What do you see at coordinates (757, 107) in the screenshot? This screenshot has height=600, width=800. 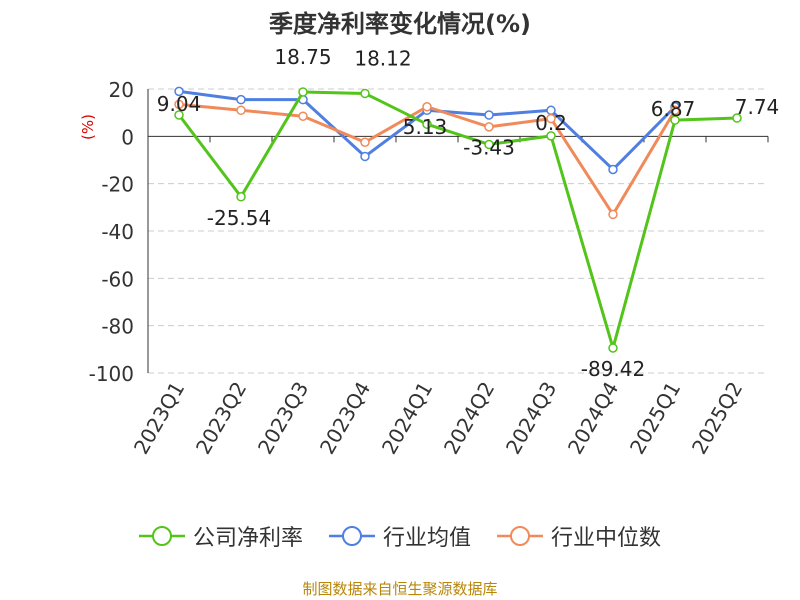 I see `data-label: 7.74` at bounding box center [757, 107].